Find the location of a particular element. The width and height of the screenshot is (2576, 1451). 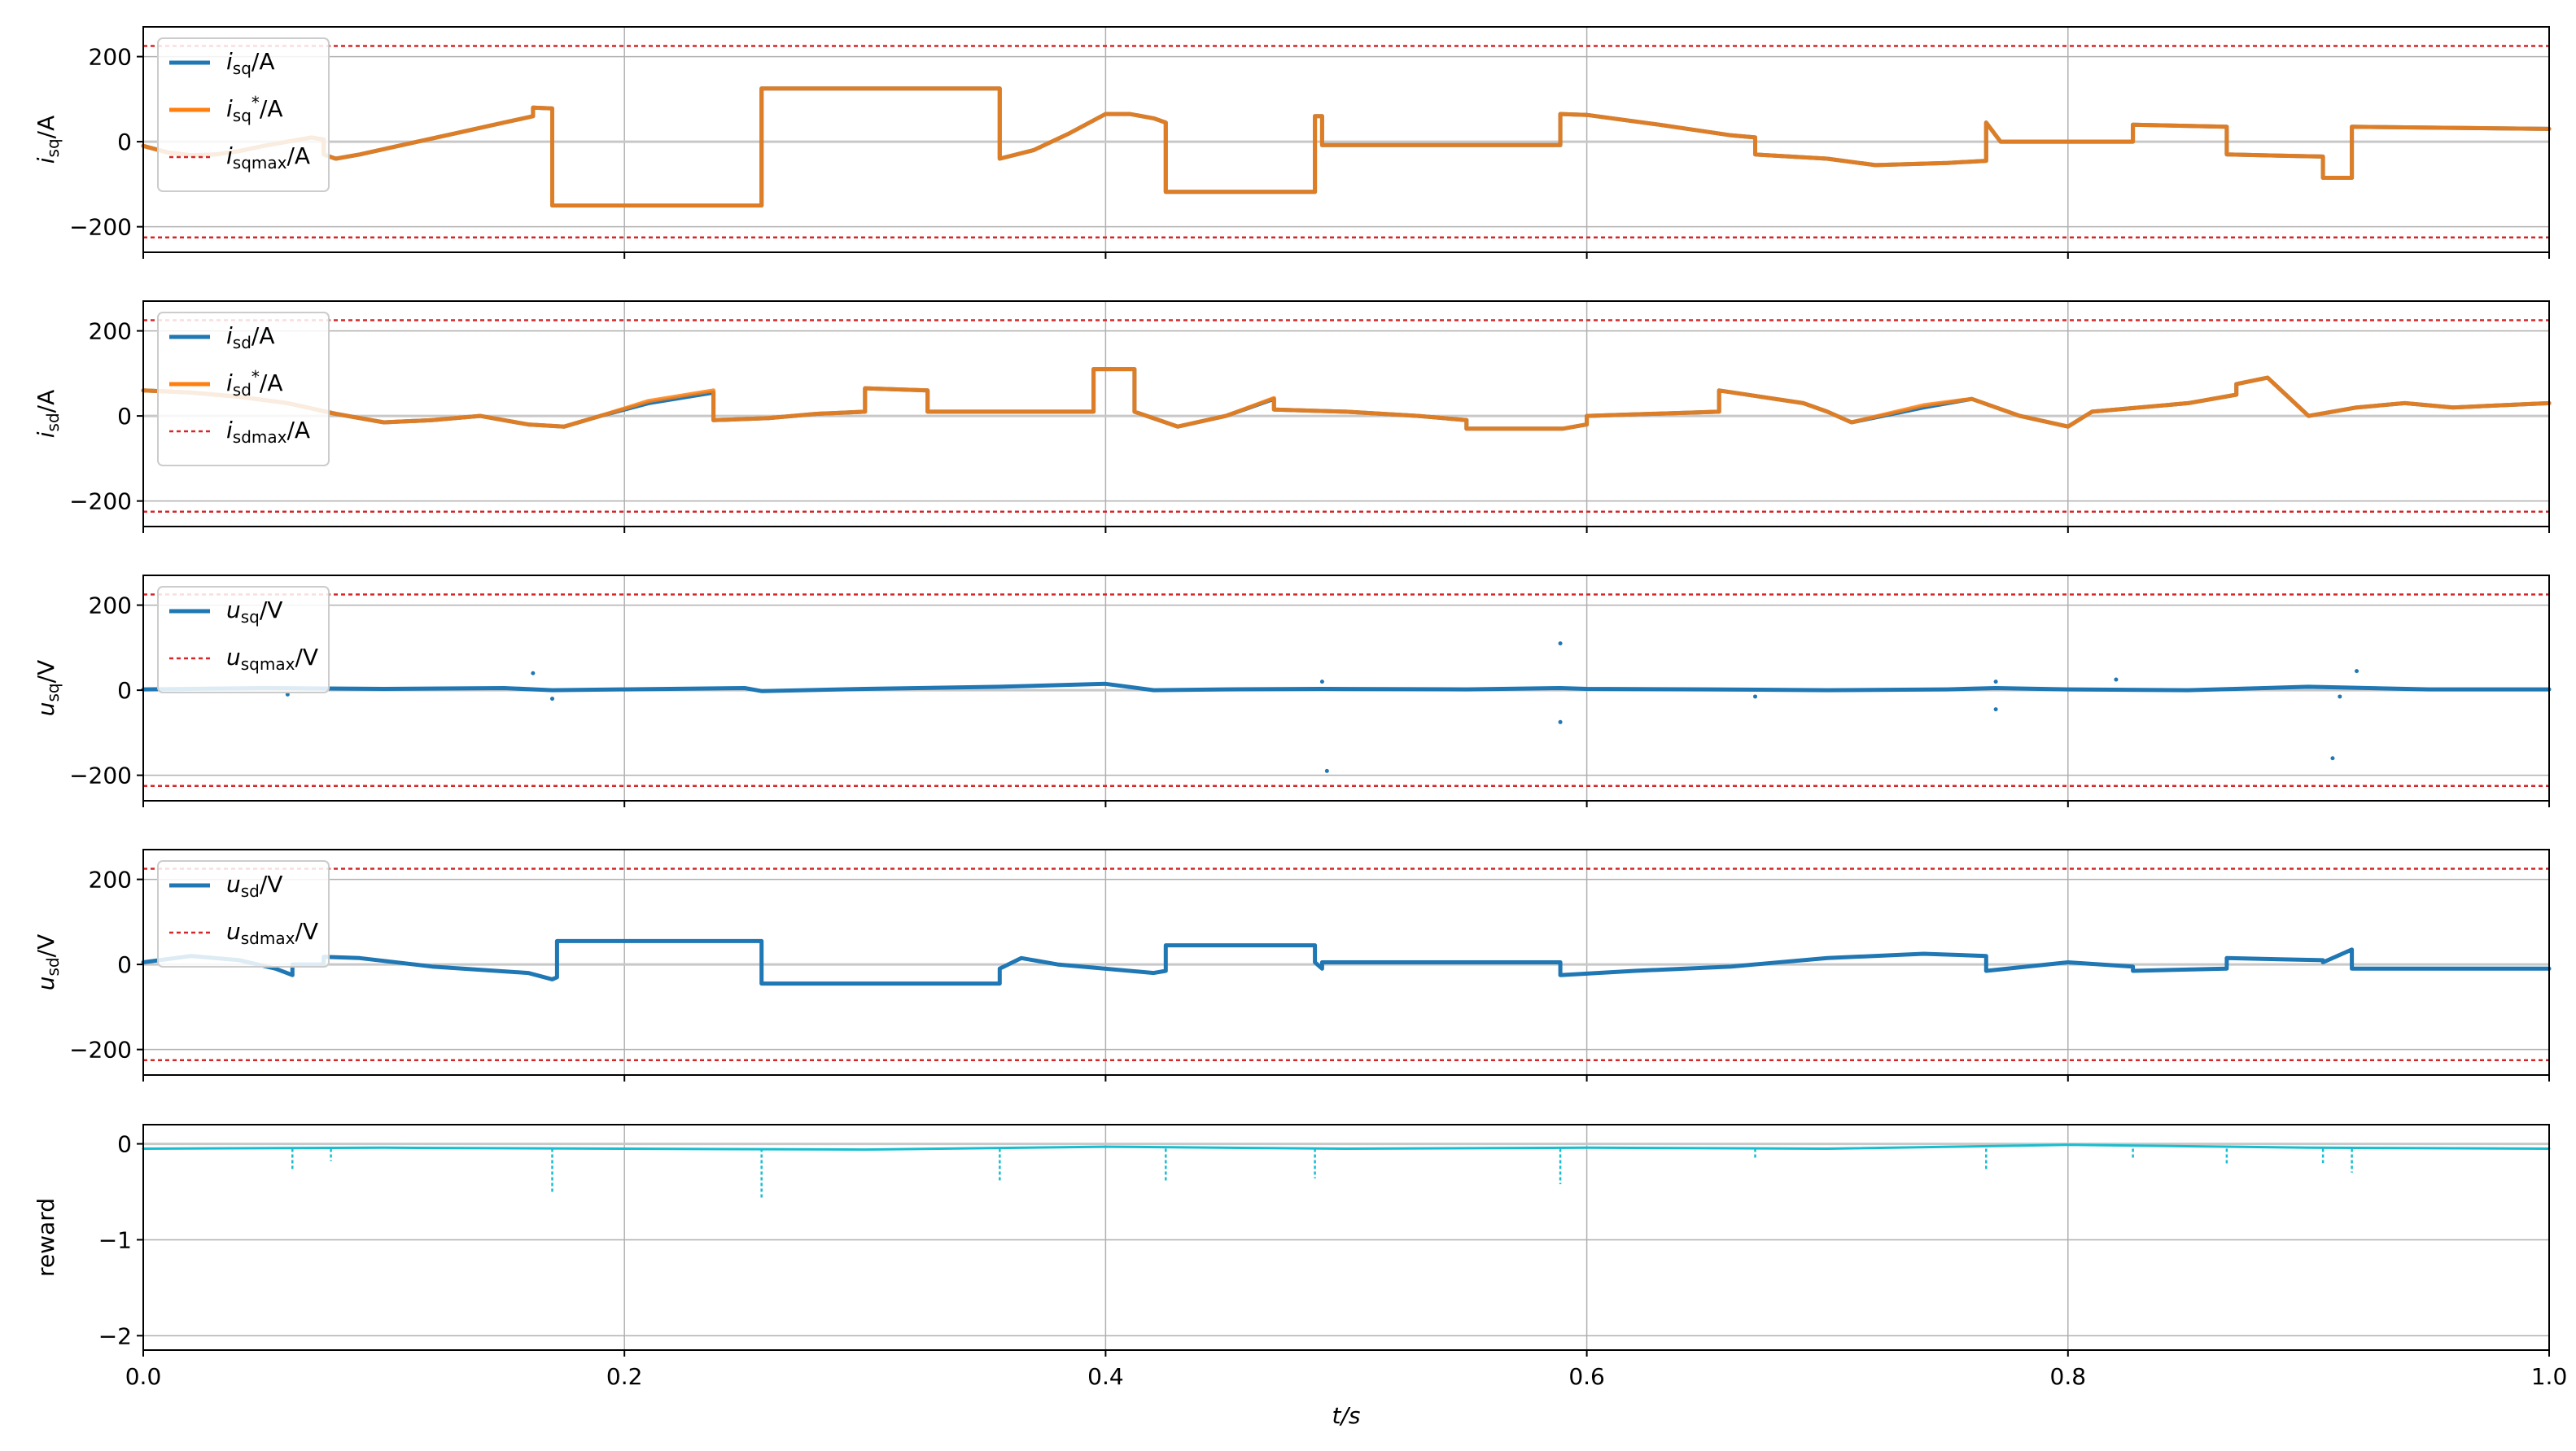

y-axis-label: usq/V is located at coordinates (48, 688).